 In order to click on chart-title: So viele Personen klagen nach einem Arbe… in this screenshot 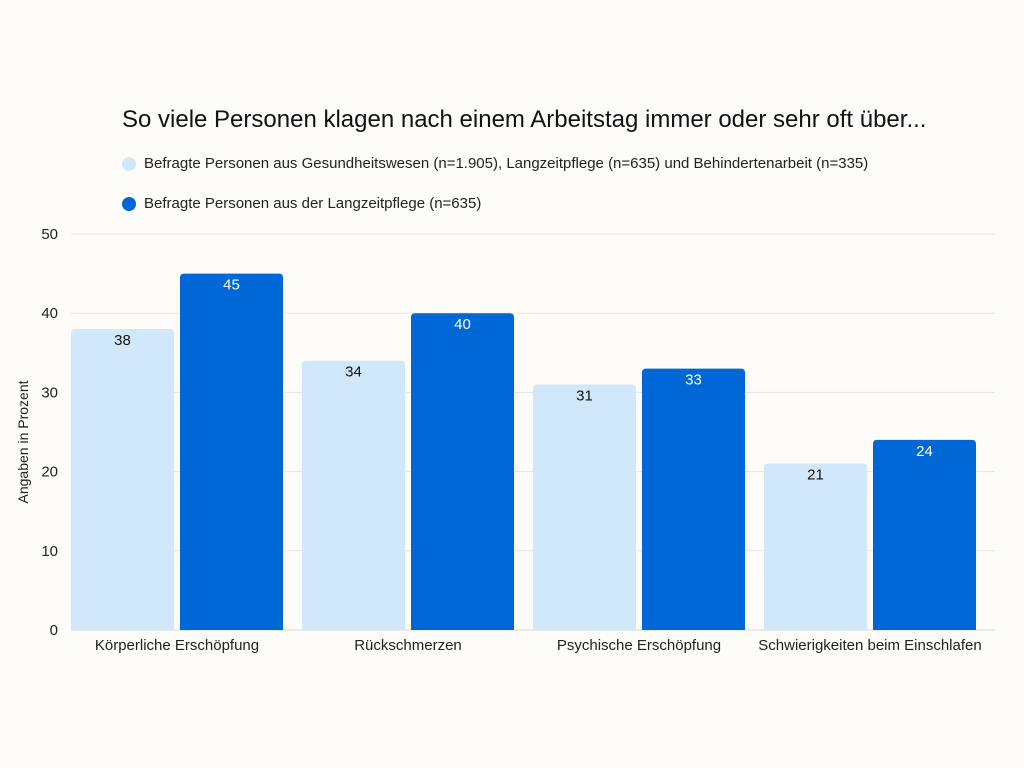, I will do `click(524, 119)`.